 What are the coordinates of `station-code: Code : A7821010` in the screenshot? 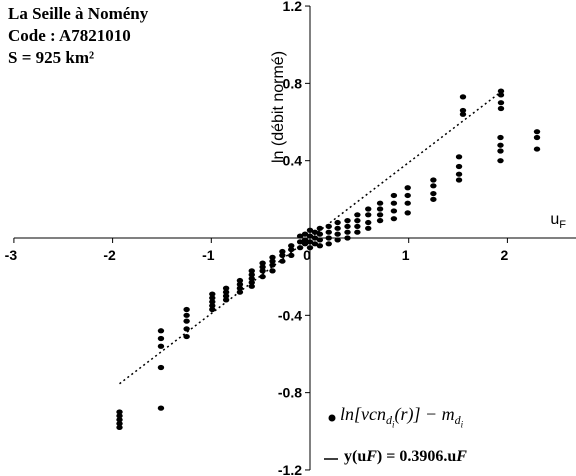 It's located at (69, 35).